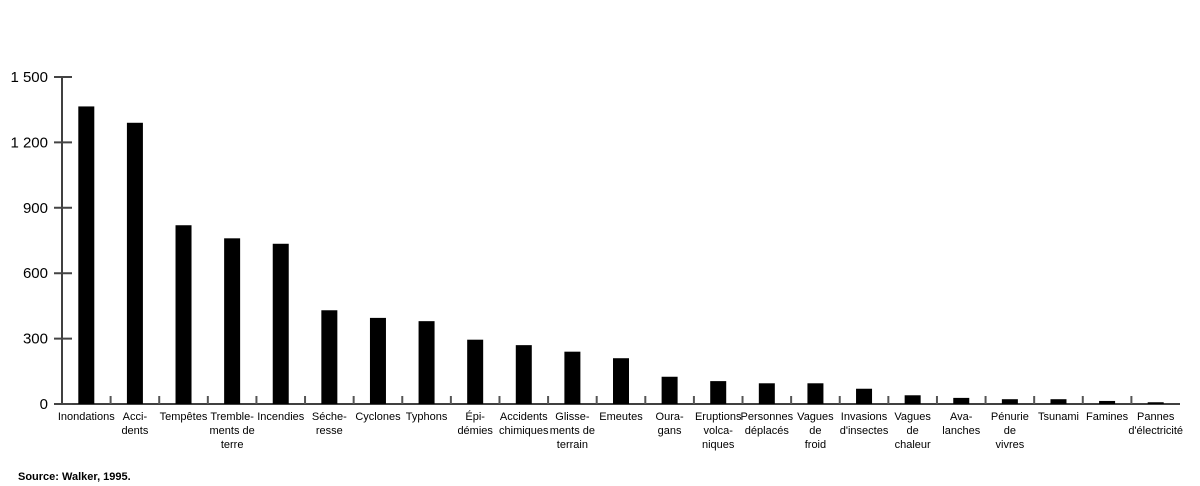 The image size is (1200, 486). Describe the element at coordinates (281, 417) in the screenshot. I see `x-tick-label: Incendies` at that location.